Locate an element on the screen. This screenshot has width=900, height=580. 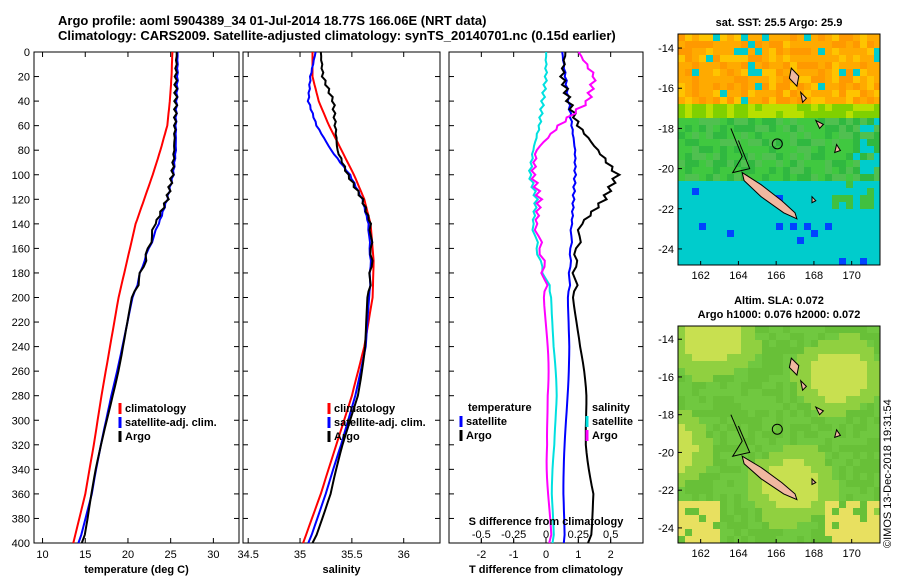
sst_map-frame is located at coordinates (779, 149).